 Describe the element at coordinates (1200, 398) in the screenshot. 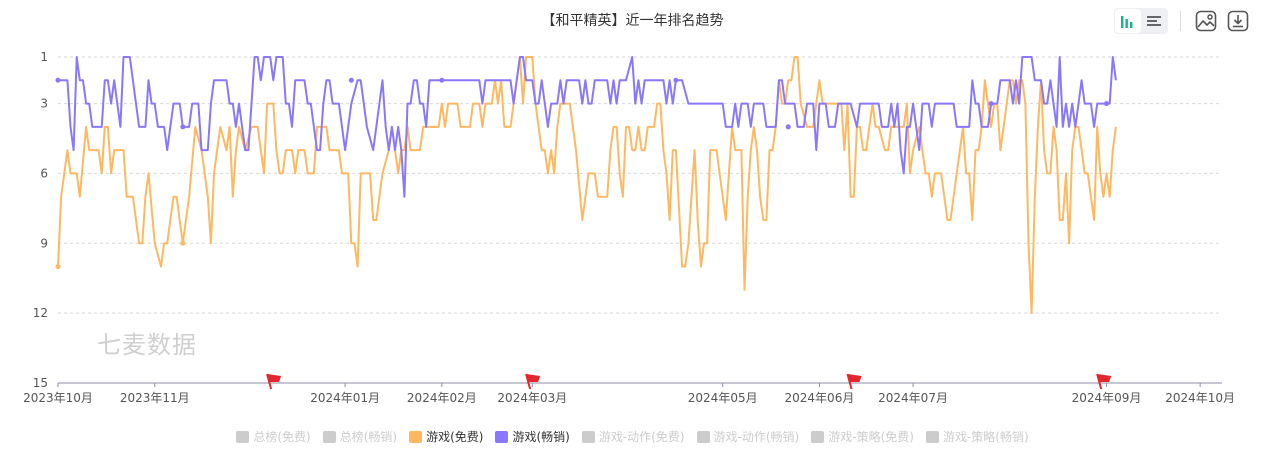

I see `x-tick-label: 2024年10月` at that location.